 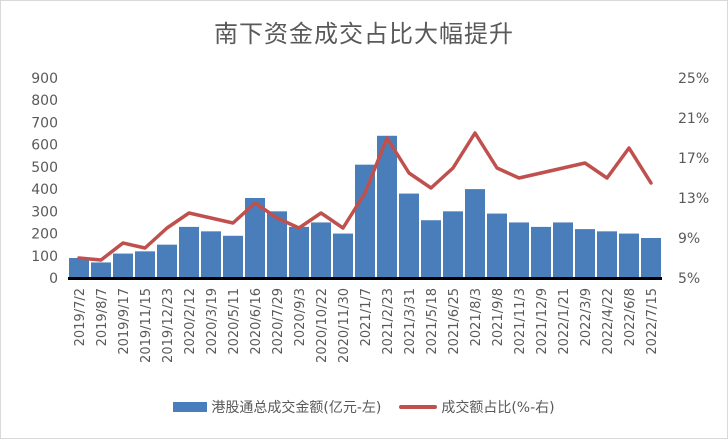 What do you see at coordinates (44, 257) in the screenshot?
I see `left-tick-label-1: 100` at bounding box center [44, 257].